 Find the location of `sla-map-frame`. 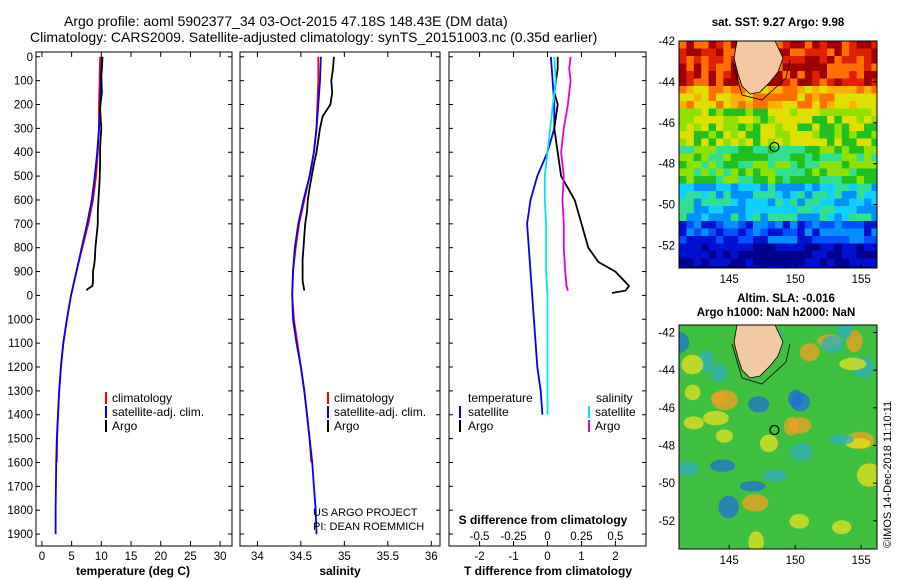

sla-map-frame is located at coordinates (778, 437).